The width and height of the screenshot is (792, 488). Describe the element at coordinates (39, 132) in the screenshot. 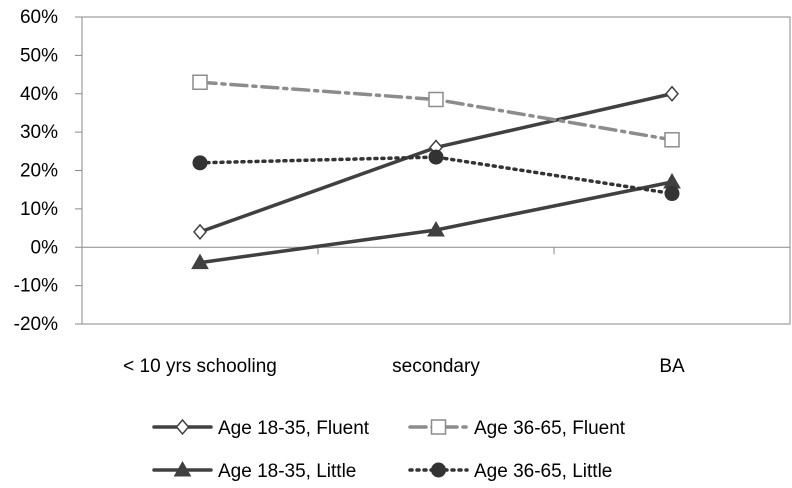

I see `y-tick-label: 30%` at that location.